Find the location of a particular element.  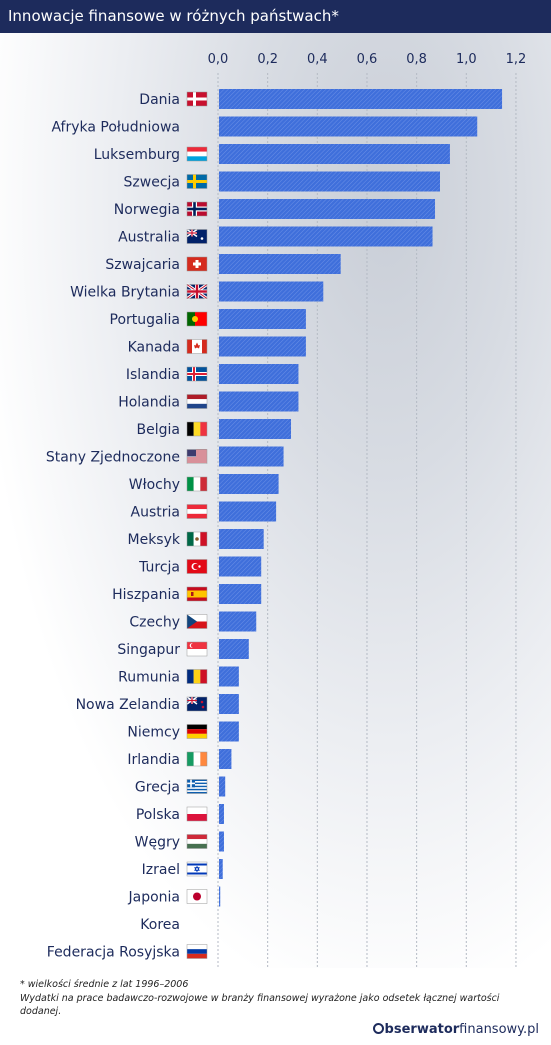

bar-polska is located at coordinates (221, 814).